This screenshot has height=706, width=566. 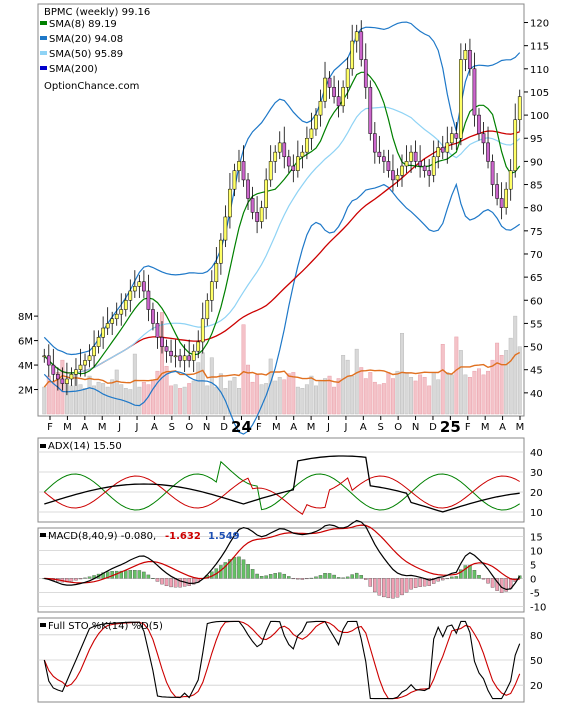 What do you see at coordinates (535, 593) in the screenshot?
I see `panel-tick-label: -5` at bounding box center [535, 593].